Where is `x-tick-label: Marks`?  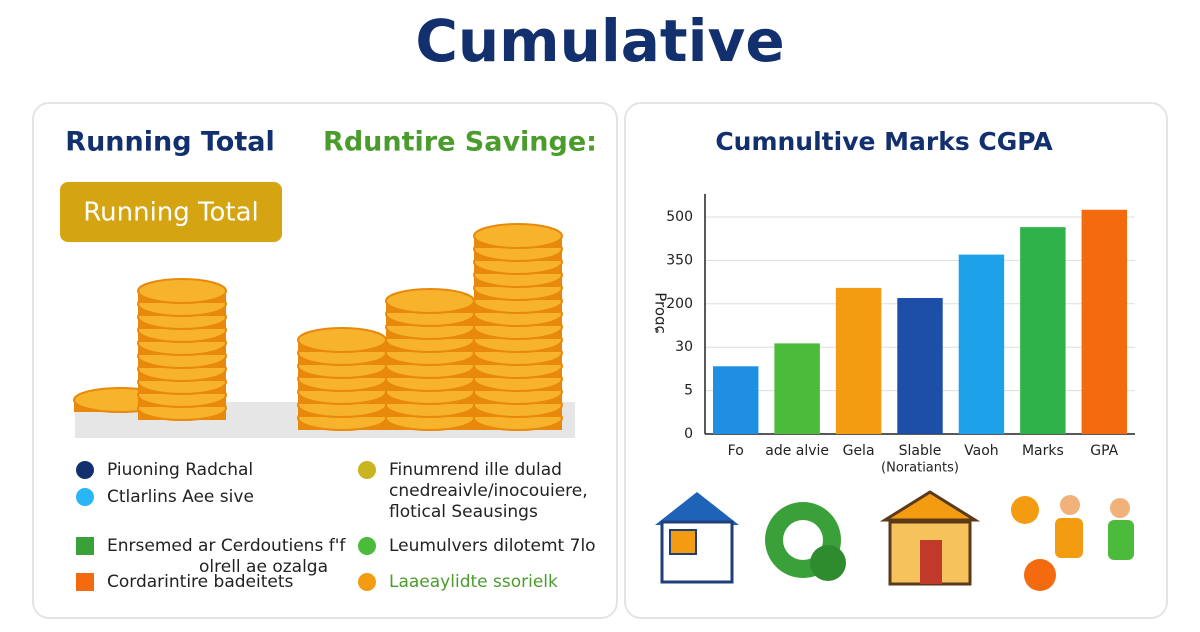
x-tick-label: Marks is located at coordinates (1043, 451).